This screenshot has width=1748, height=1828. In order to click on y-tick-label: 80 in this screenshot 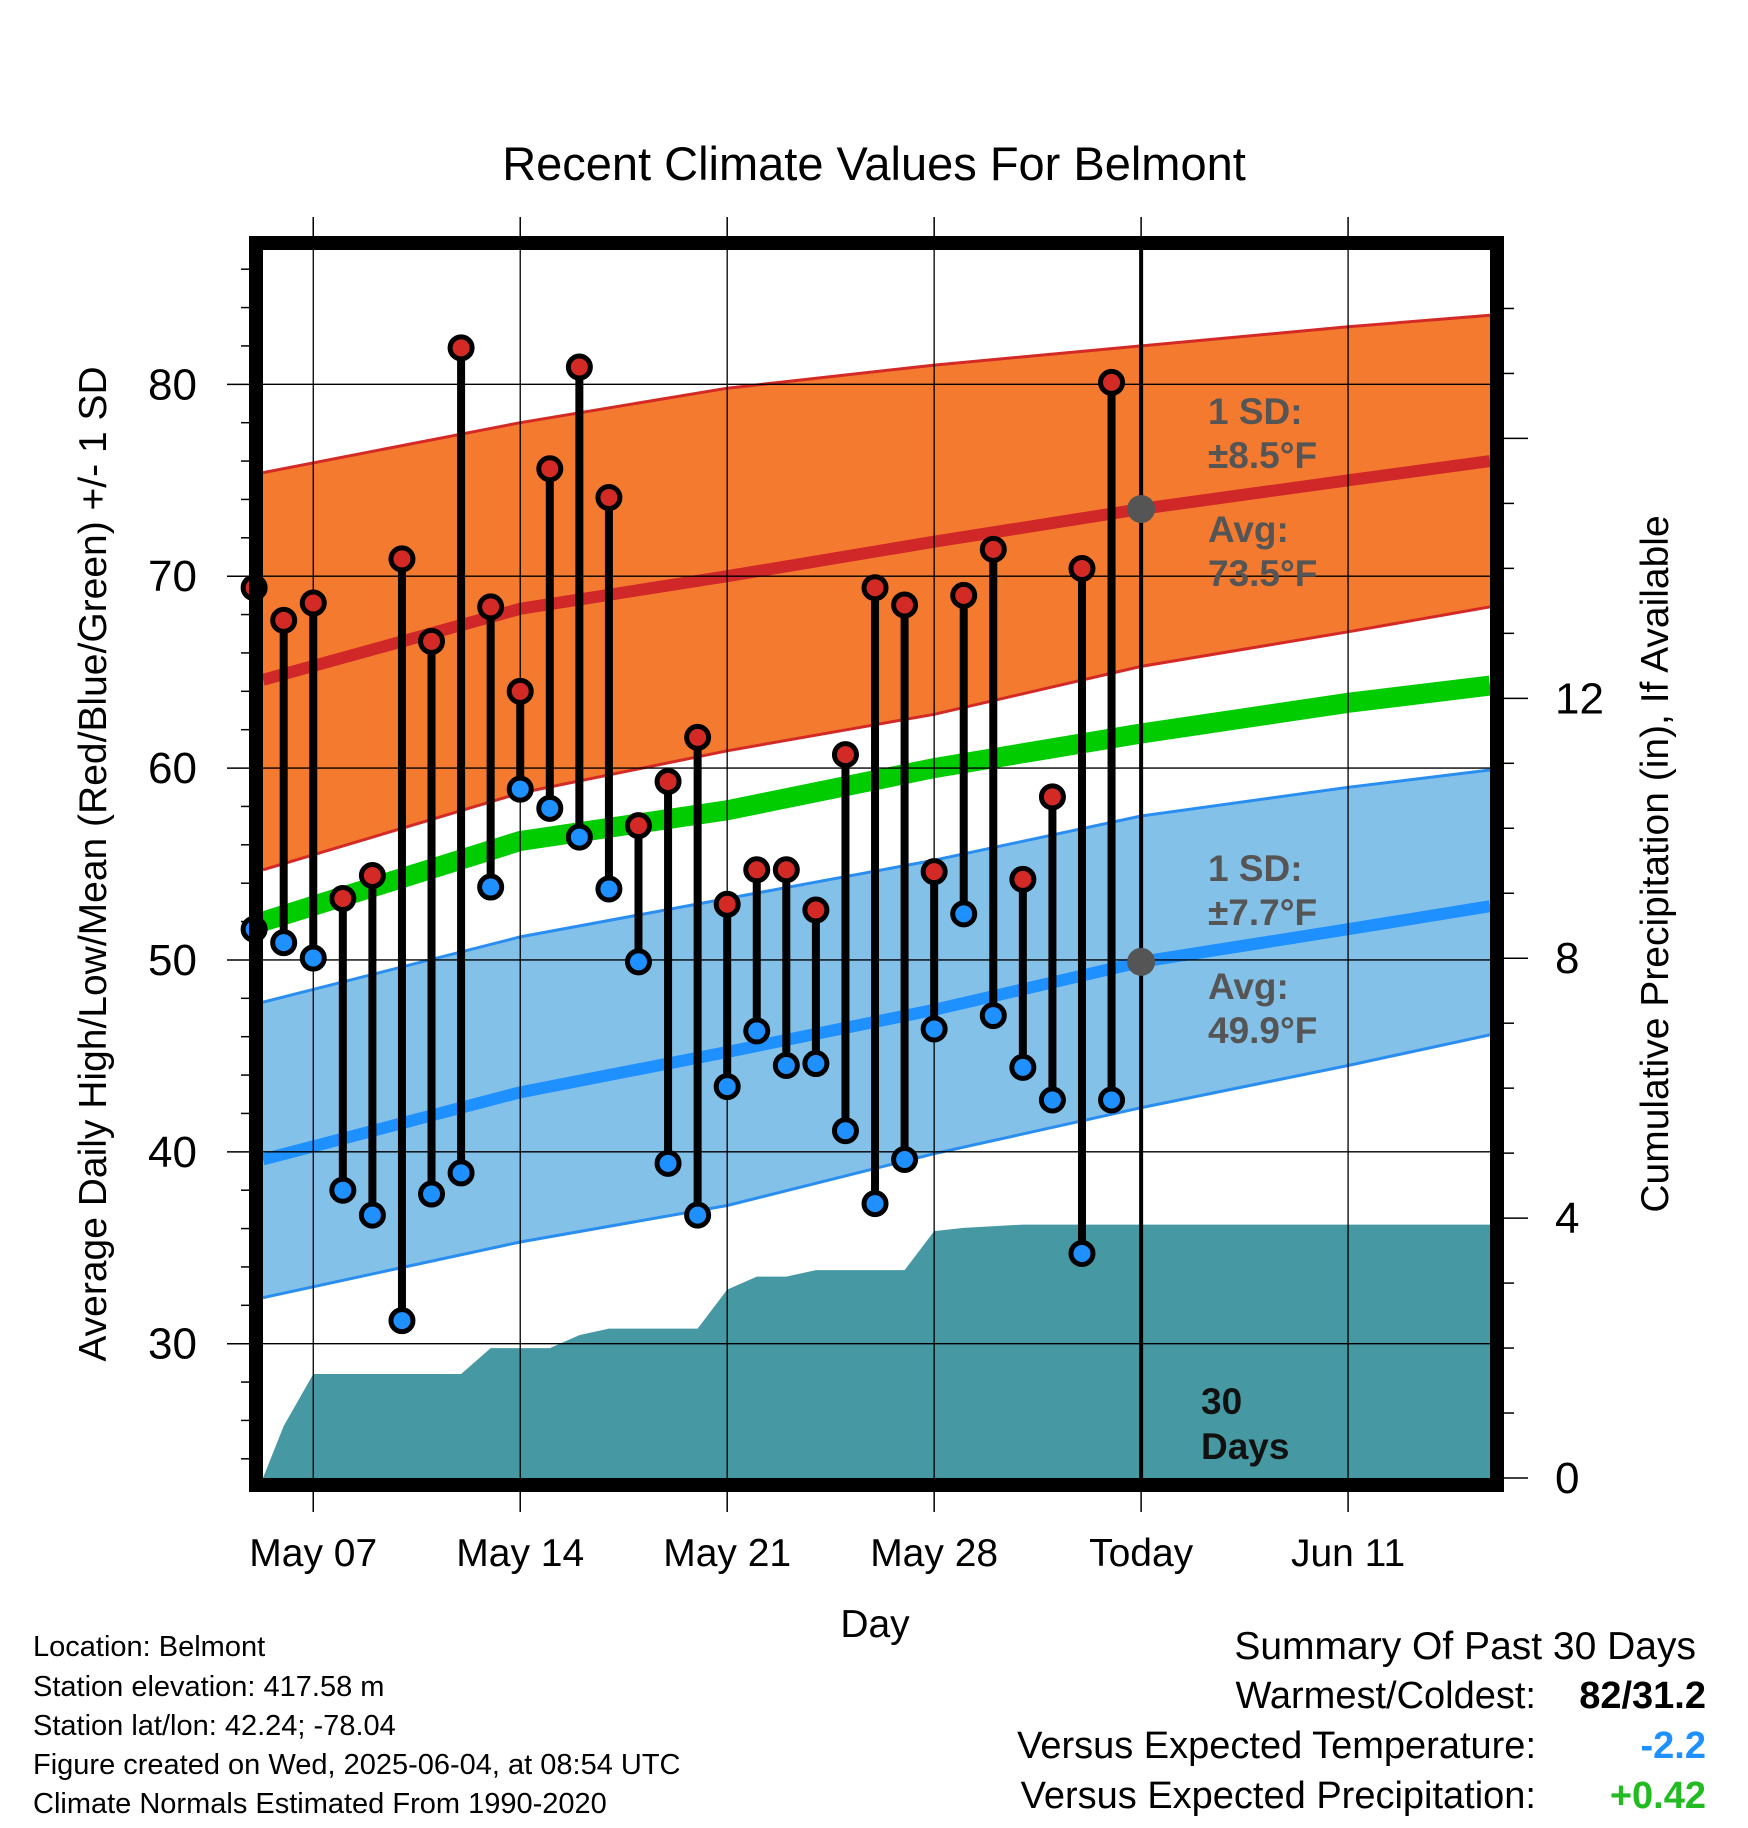, I will do `click(172, 384)`.